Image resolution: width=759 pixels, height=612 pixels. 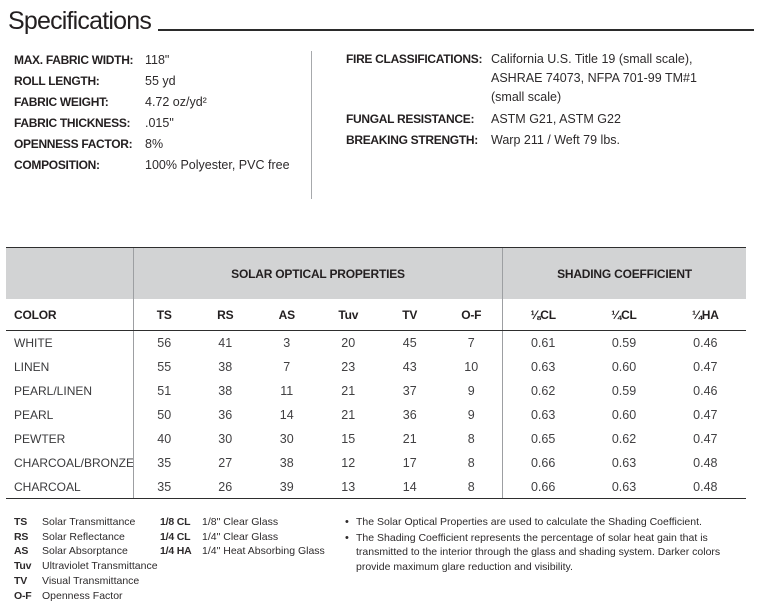 What do you see at coordinates (83, 536) in the screenshot?
I see `legend-def: Solar Reflectance` at bounding box center [83, 536].